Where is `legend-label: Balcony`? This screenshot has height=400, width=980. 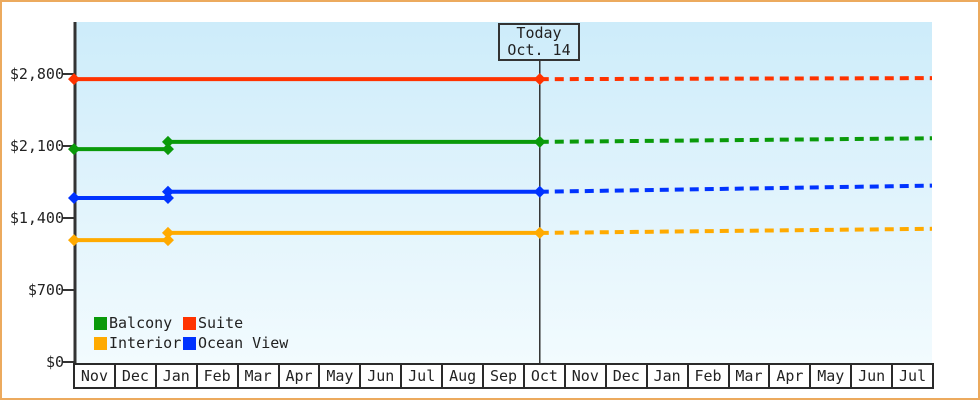 legend-label: Balcony is located at coordinates (141, 323).